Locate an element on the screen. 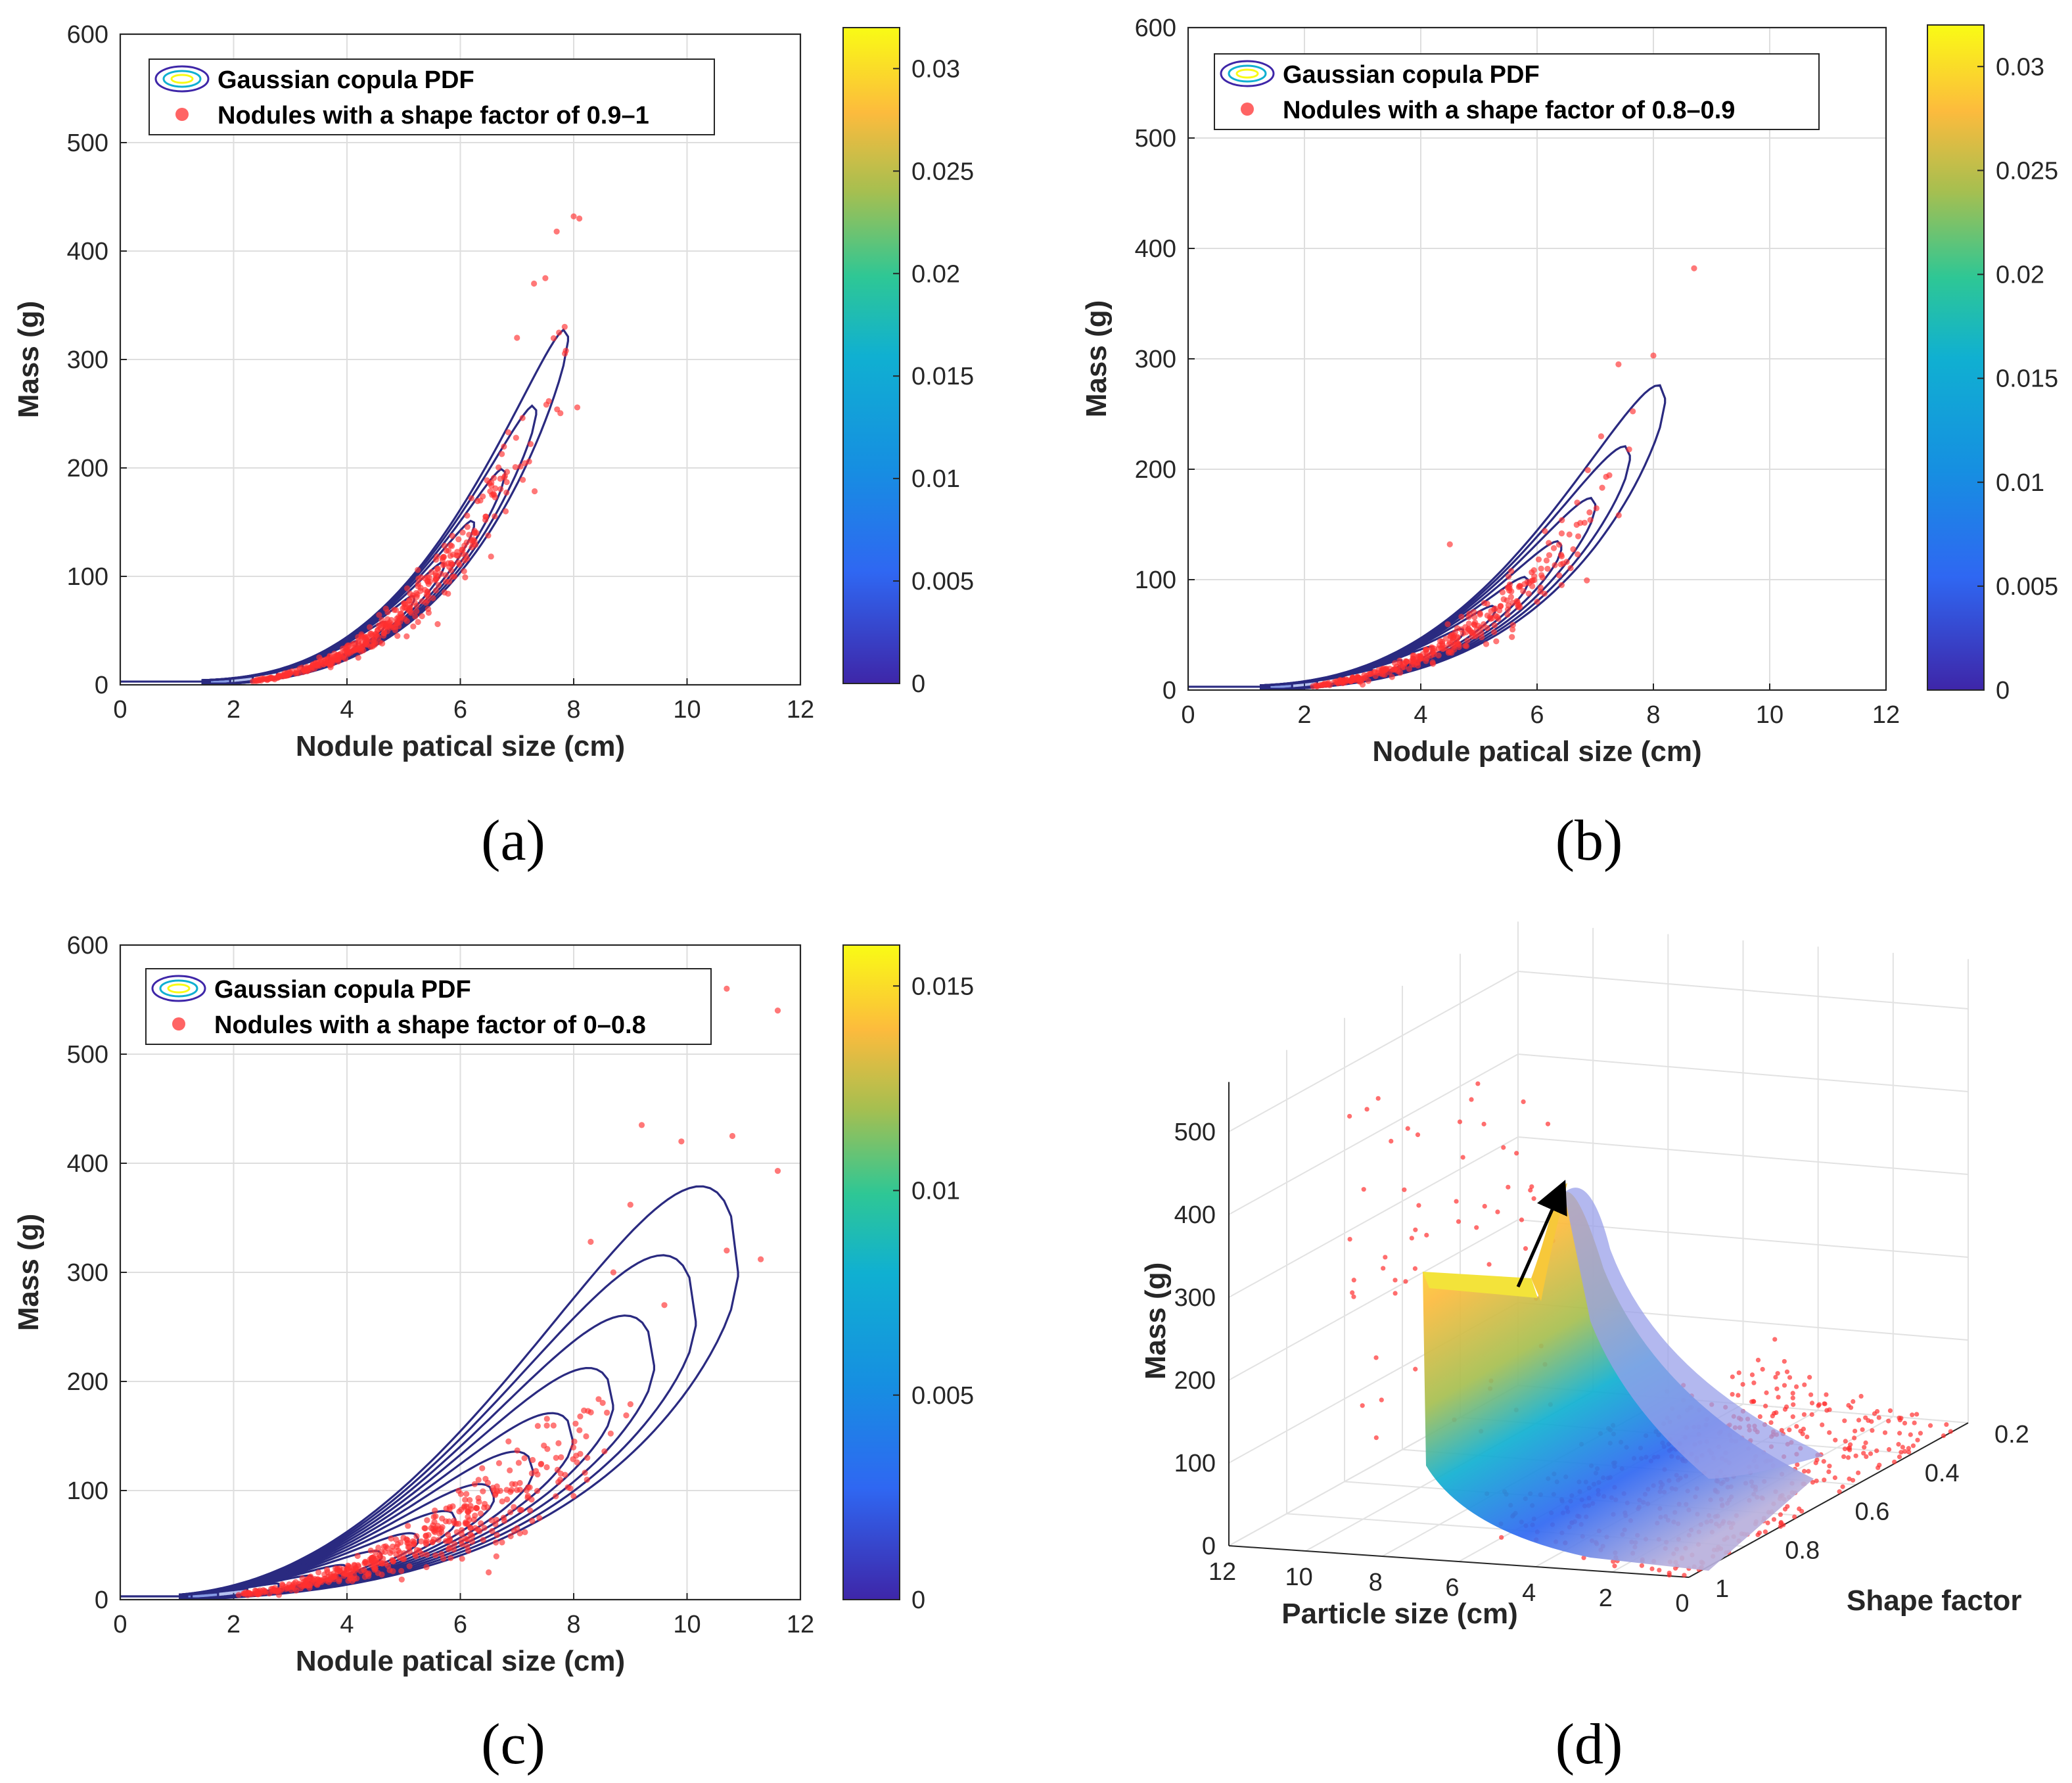  legend-contour-icon is located at coordinates (1247, 74).